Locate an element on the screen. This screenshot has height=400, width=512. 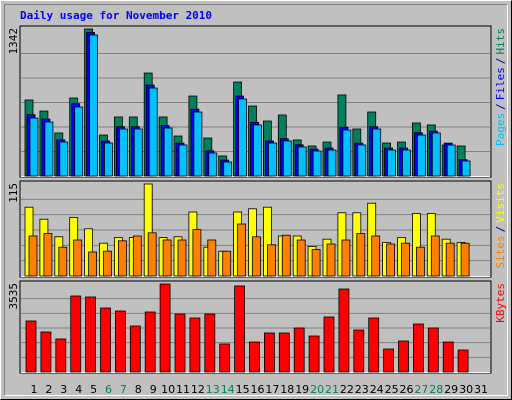
legend-entry: Files is located at coordinates (500, 83).